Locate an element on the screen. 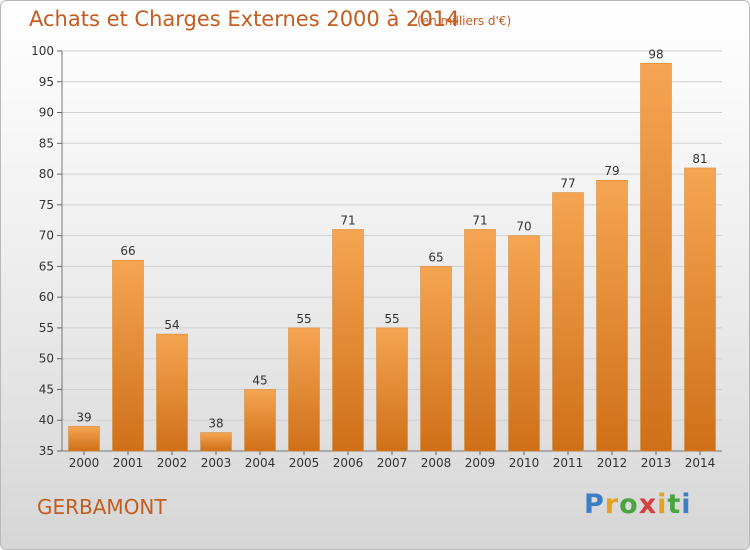  x-tick-label-2001: 2001 is located at coordinates (128, 463).